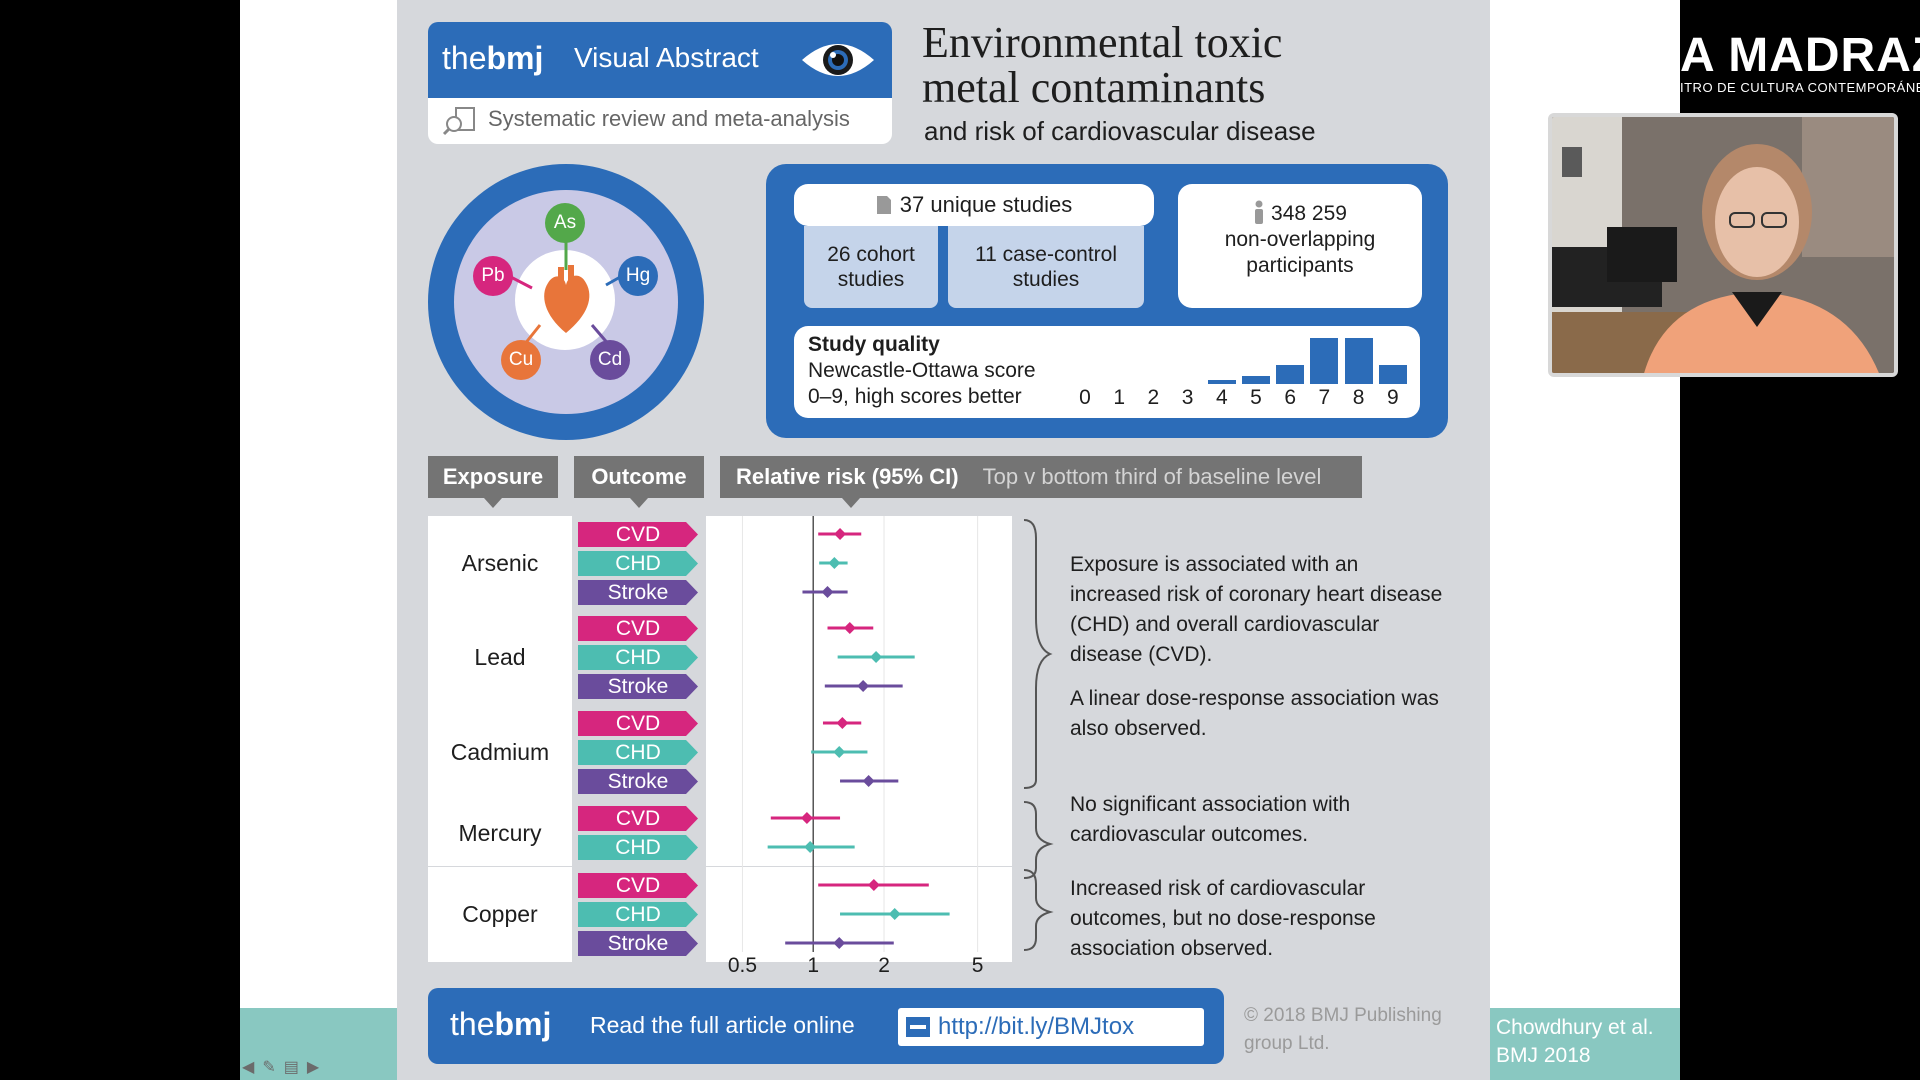 This screenshot has height=1080, width=1920. Describe the element at coordinates (1343, 1029) in the screenshot. I see `copyright: © 2018 BMJ Publishing group Ltd.` at that location.